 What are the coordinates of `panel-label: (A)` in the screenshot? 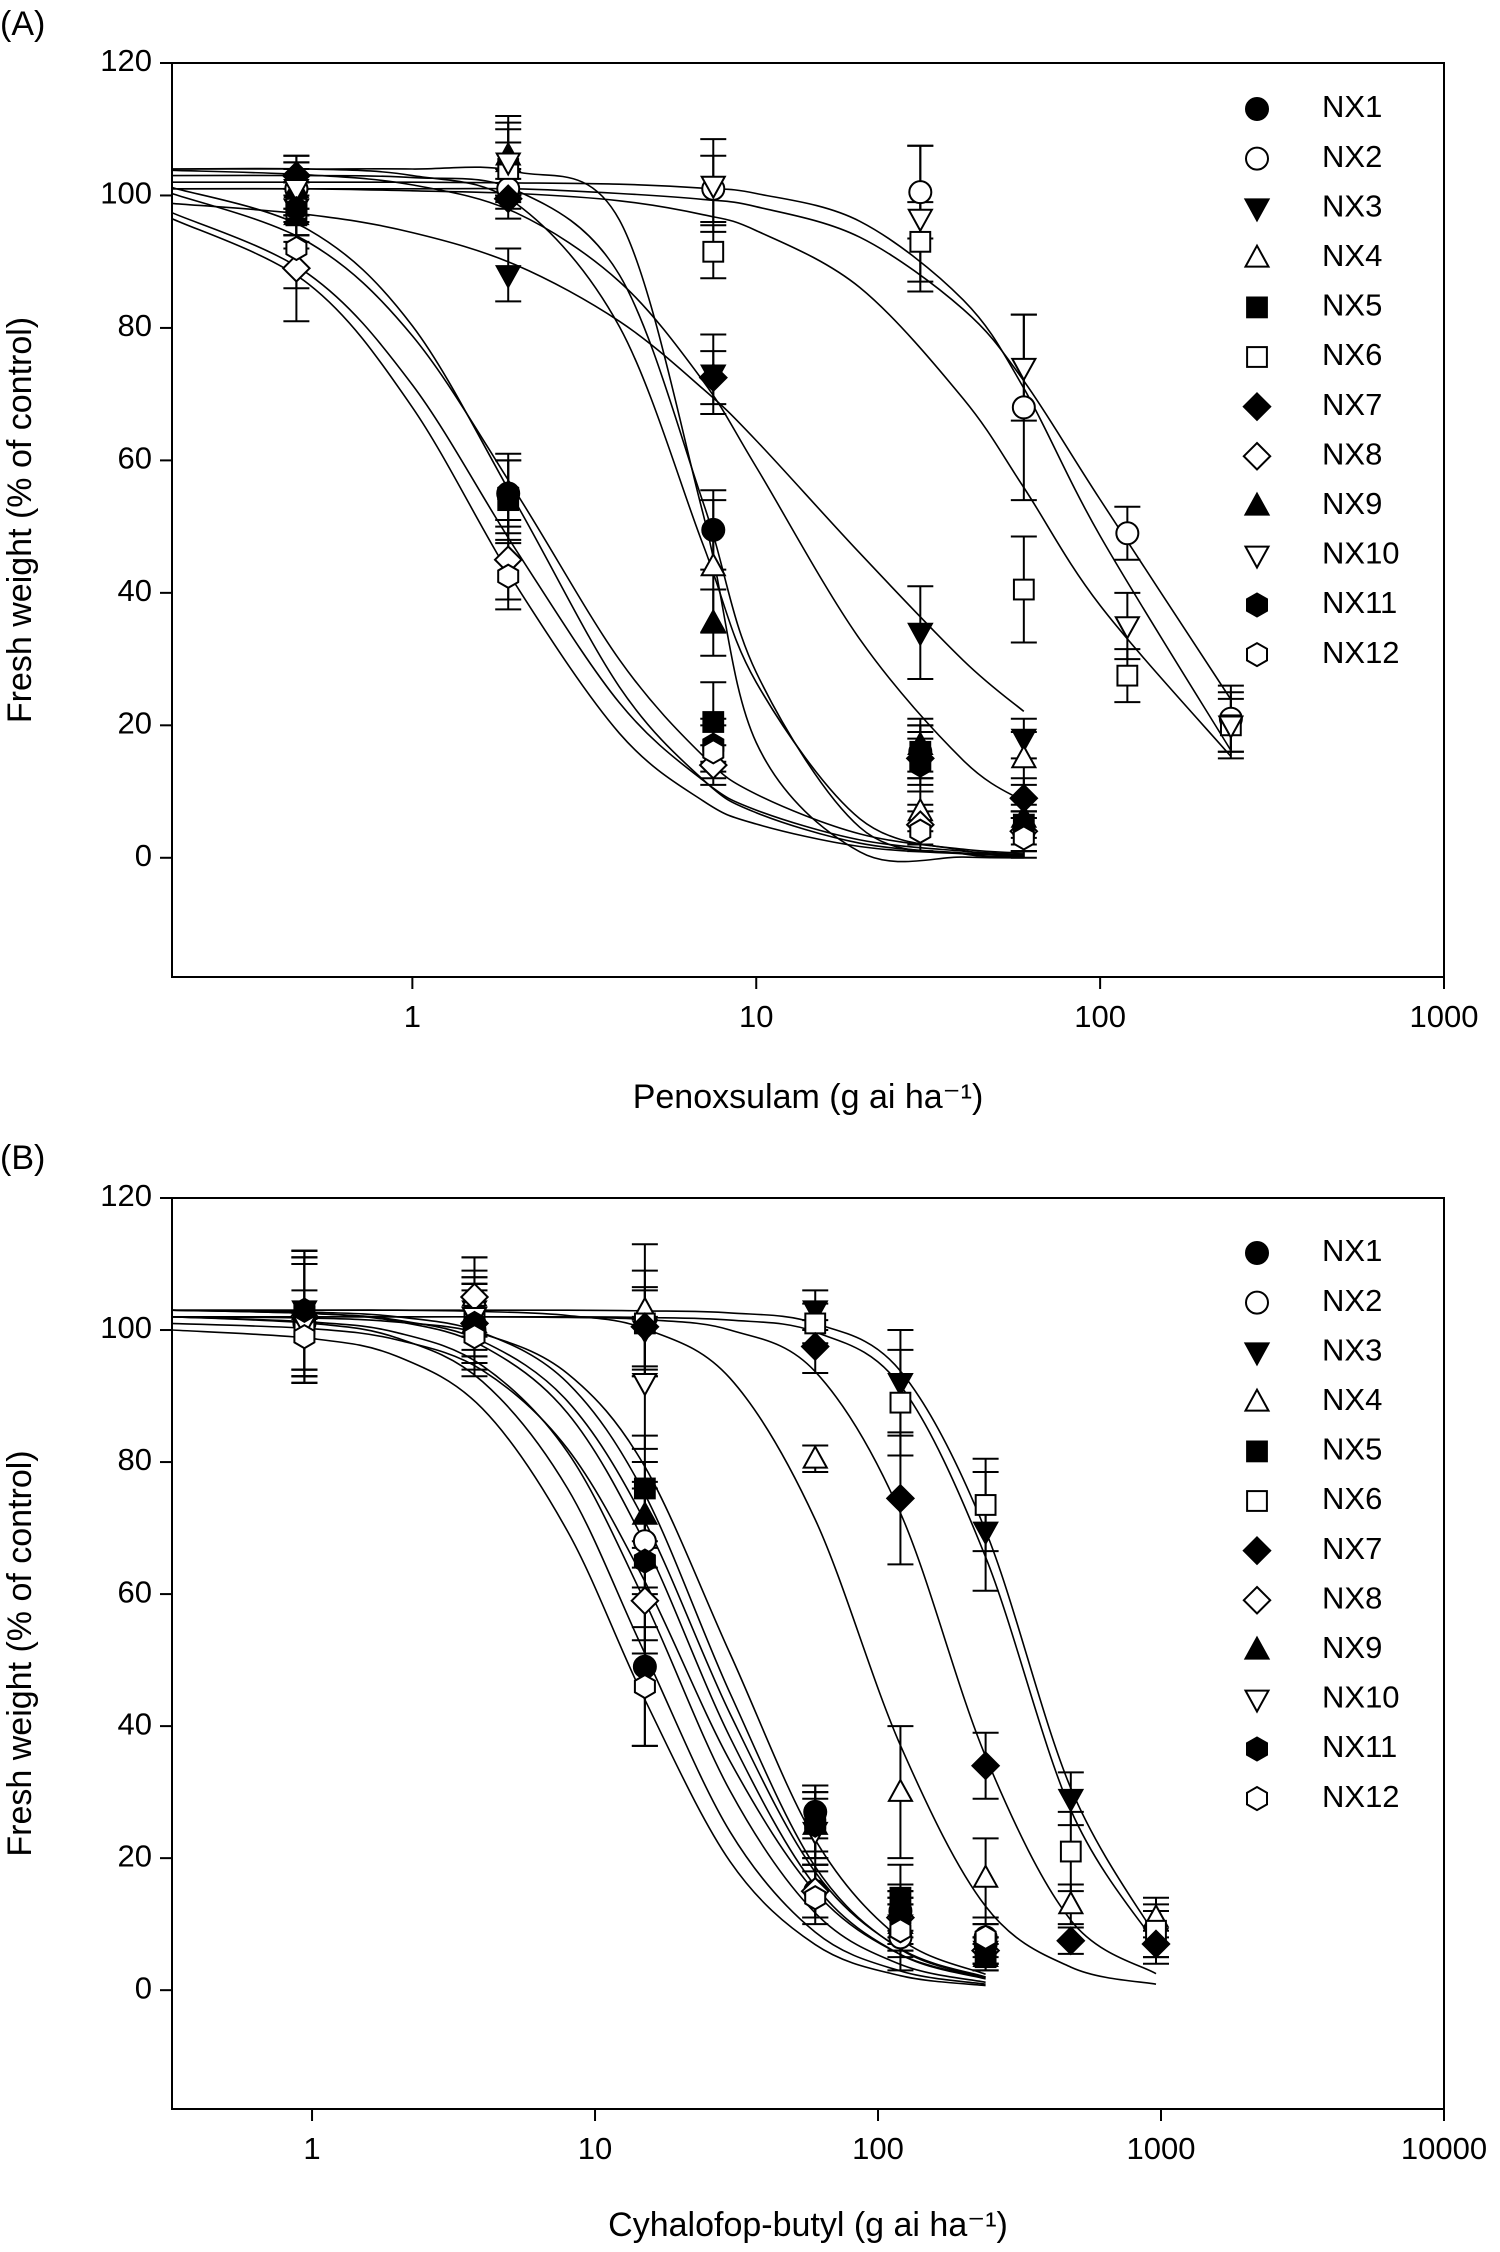 It's located at (22, 24).